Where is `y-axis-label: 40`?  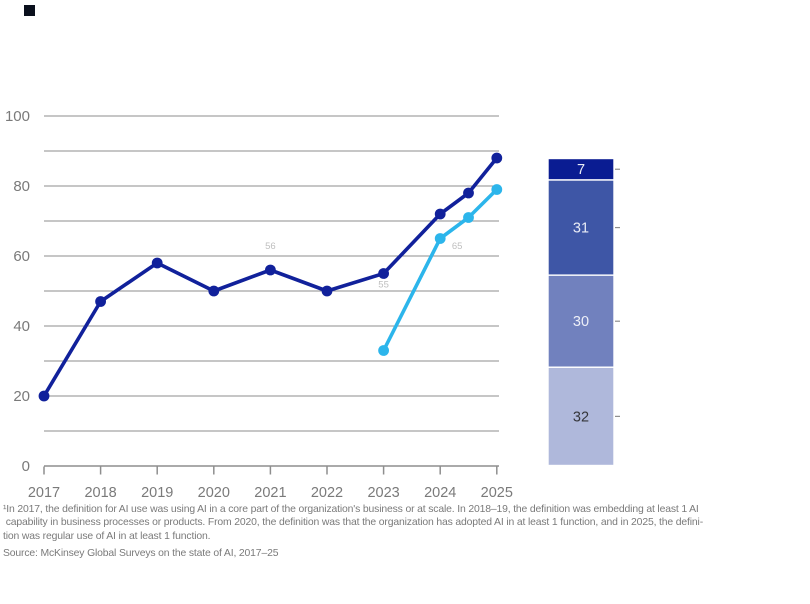 y-axis-label: 40 is located at coordinates (21, 326).